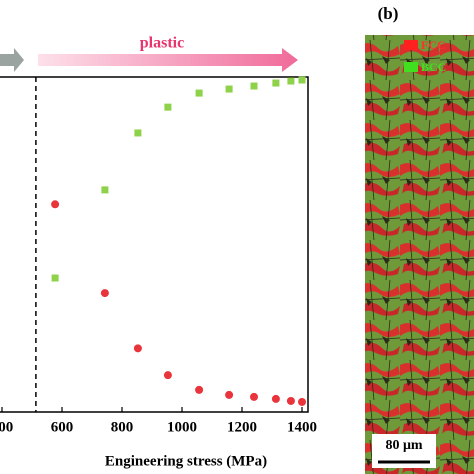 The width and height of the screenshot is (474, 474). What do you see at coordinates (403, 445) in the screenshot?
I see `scale-bar-label: 80 μm` at bounding box center [403, 445].